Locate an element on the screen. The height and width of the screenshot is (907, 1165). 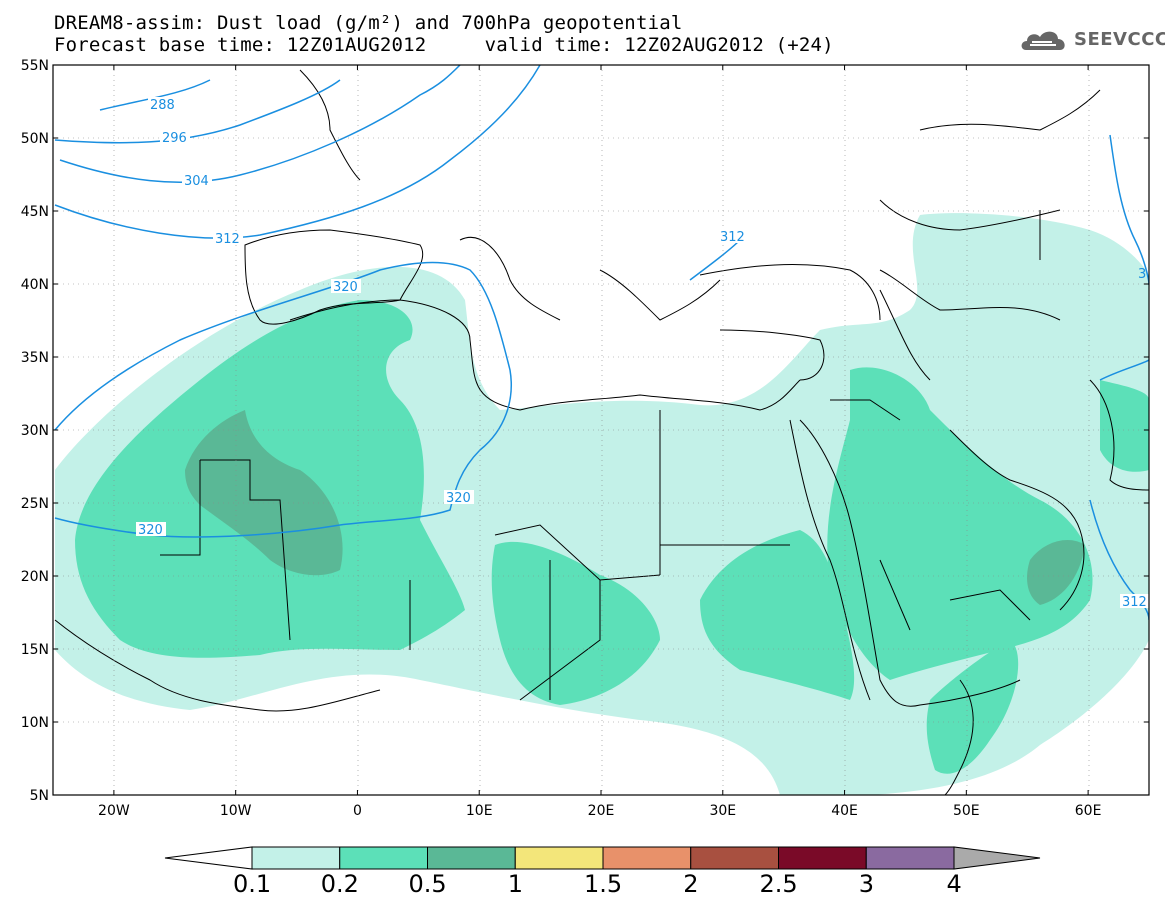
cloud-icon is located at coordinates (1043, 40).